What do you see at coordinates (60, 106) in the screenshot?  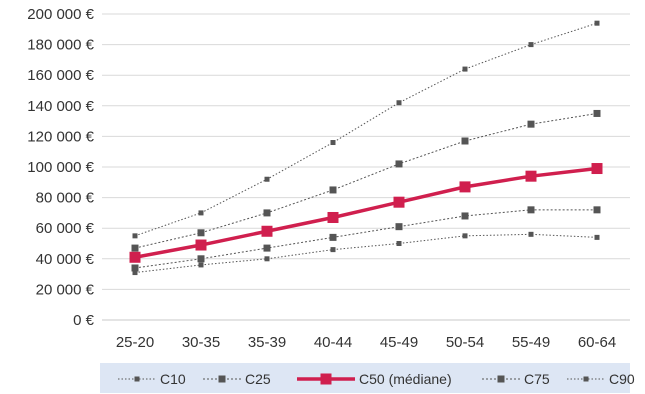 I see `y-tick-label: 140 000 €` at bounding box center [60, 106].